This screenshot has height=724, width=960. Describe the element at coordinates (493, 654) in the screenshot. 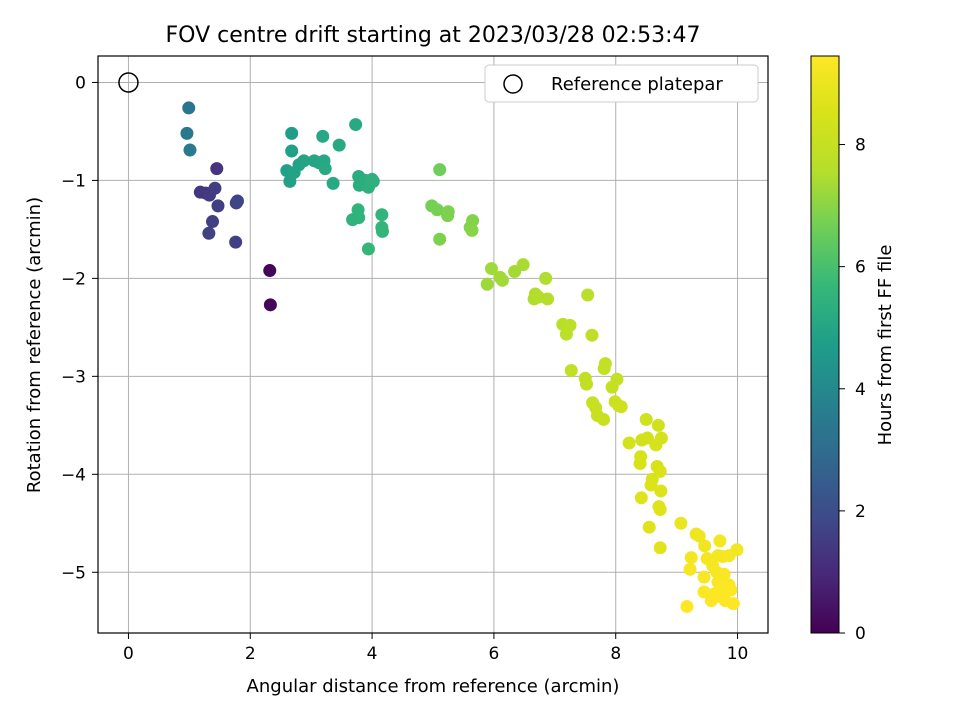

I see `x-tick-label: 6` at that location.